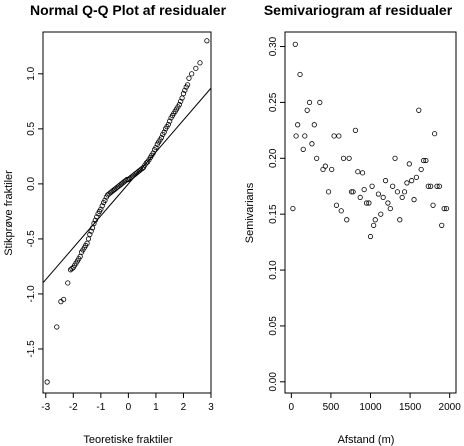  I want to click on semivariogram-y-axis: 0.00 0.05 0.10 0.15 0.20 0.25 0.30, so click(276, 214).